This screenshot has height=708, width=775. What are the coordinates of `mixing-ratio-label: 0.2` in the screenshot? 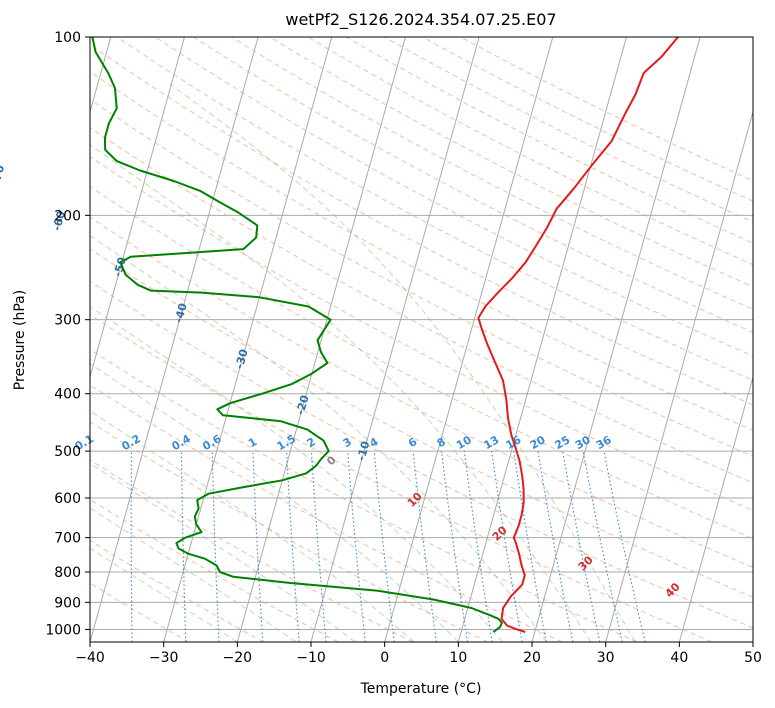 It's located at (130, 442).